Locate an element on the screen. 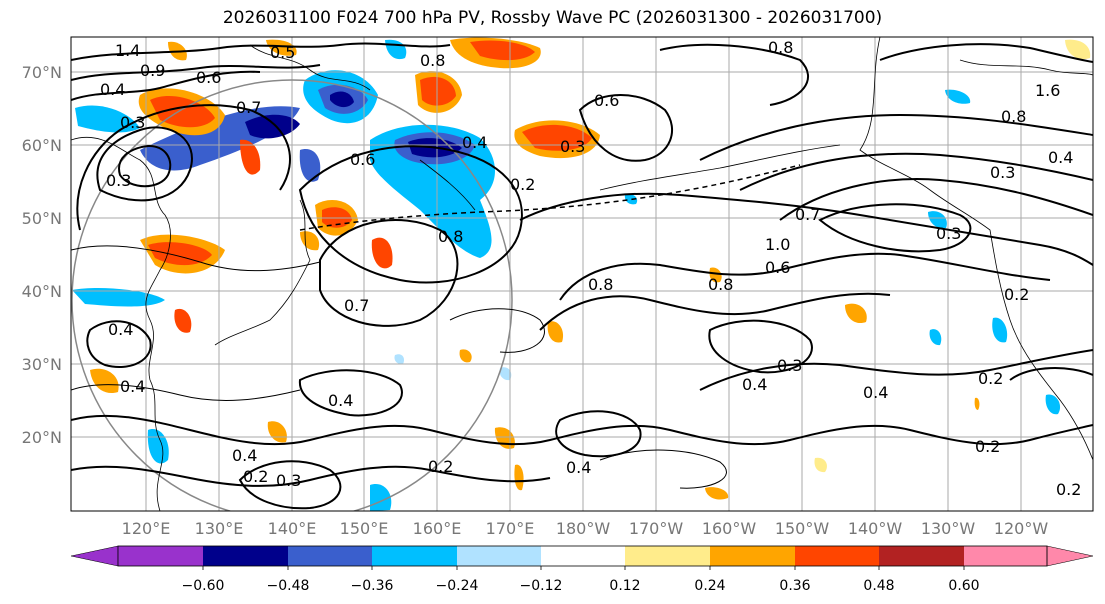 The height and width of the screenshot is (604, 1105). colorbar-tick: −0.48 is located at coordinates (288, 586).